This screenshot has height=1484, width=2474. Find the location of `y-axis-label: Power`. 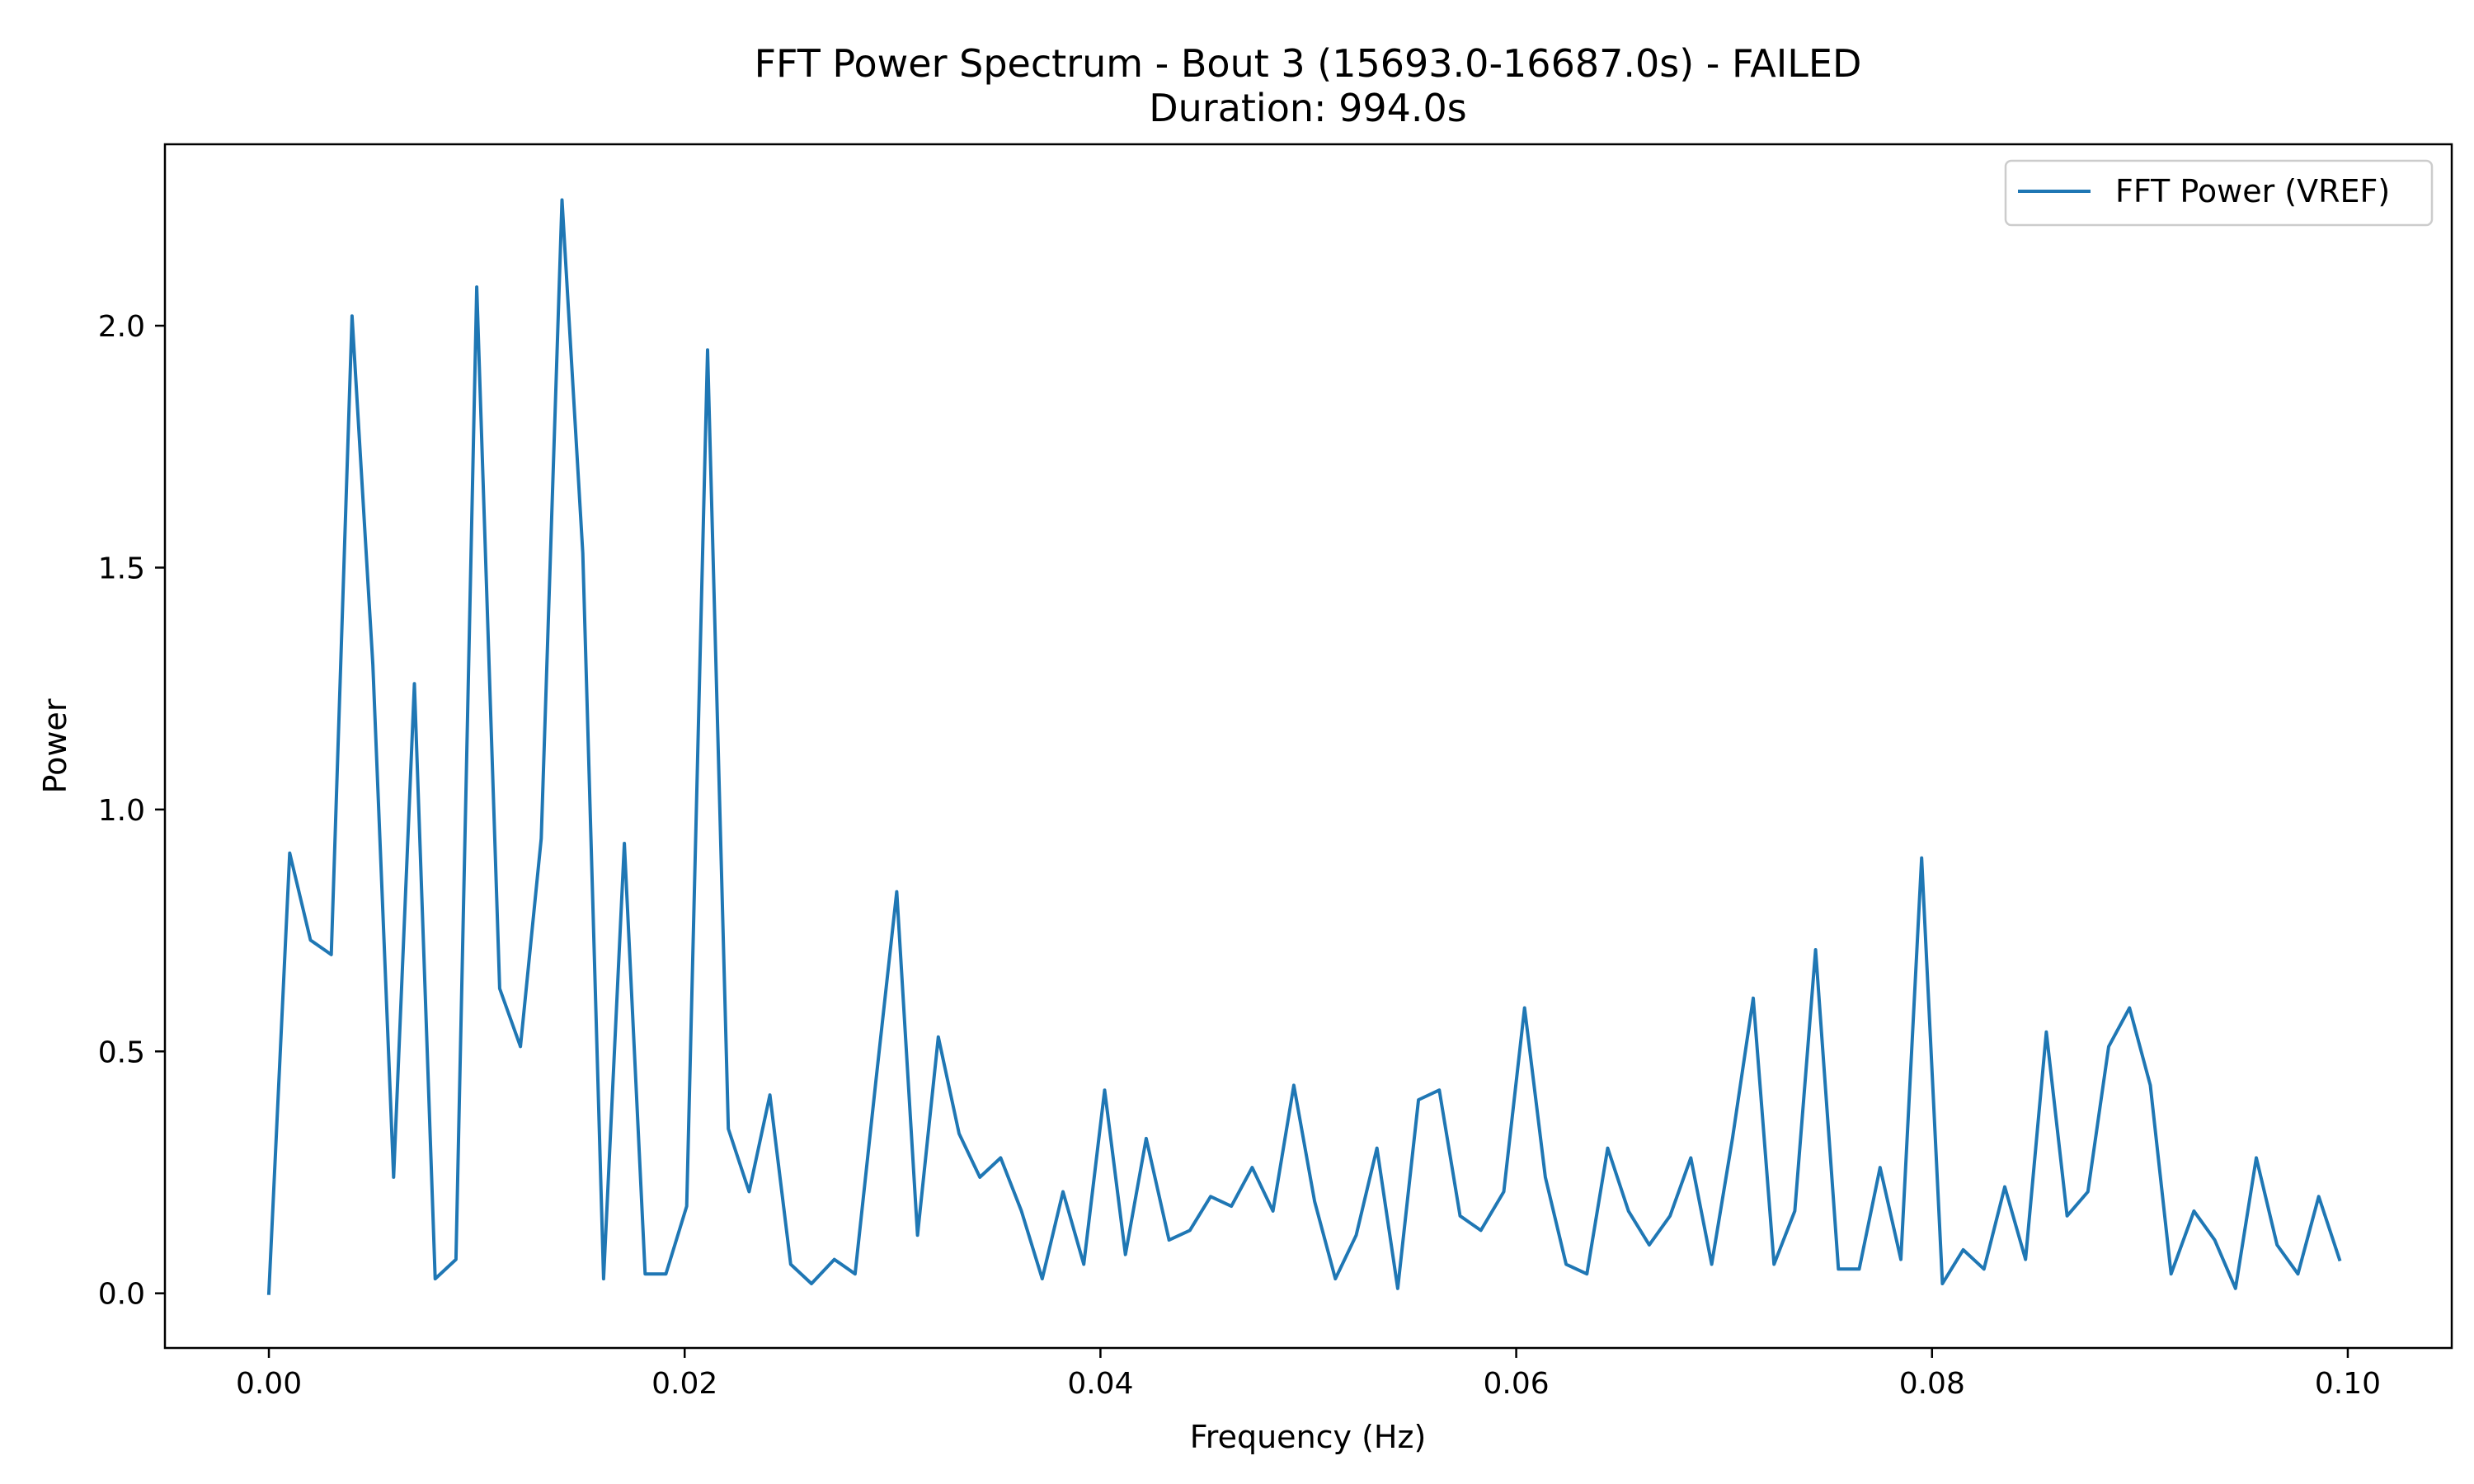

y-axis-label: Power is located at coordinates (55, 745).